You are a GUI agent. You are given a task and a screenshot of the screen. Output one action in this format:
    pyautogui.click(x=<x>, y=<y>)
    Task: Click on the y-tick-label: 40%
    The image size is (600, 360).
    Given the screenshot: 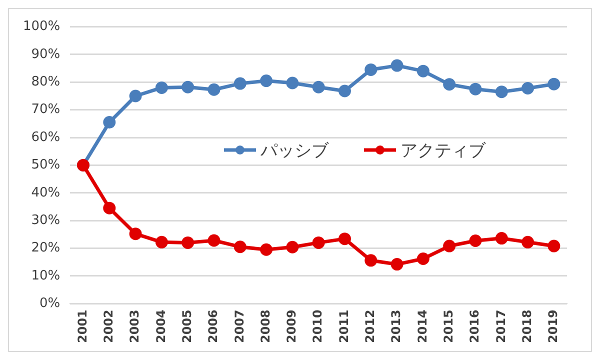 What is the action you would take?
    pyautogui.click(x=45, y=192)
    